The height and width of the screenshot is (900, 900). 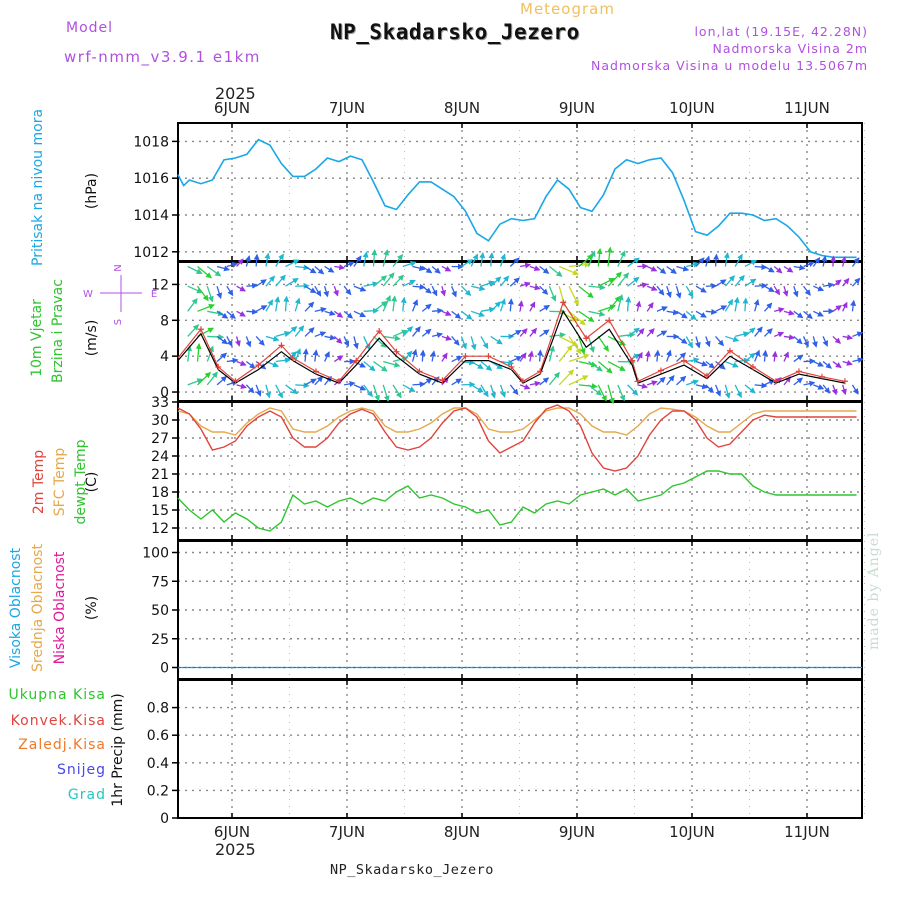 What do you see at coordinates (729, 65) in the screenshot?
I see `model-elevation-label: Nadmorska Visina u modelu 13.5067m` at bounding box center [729, 65].